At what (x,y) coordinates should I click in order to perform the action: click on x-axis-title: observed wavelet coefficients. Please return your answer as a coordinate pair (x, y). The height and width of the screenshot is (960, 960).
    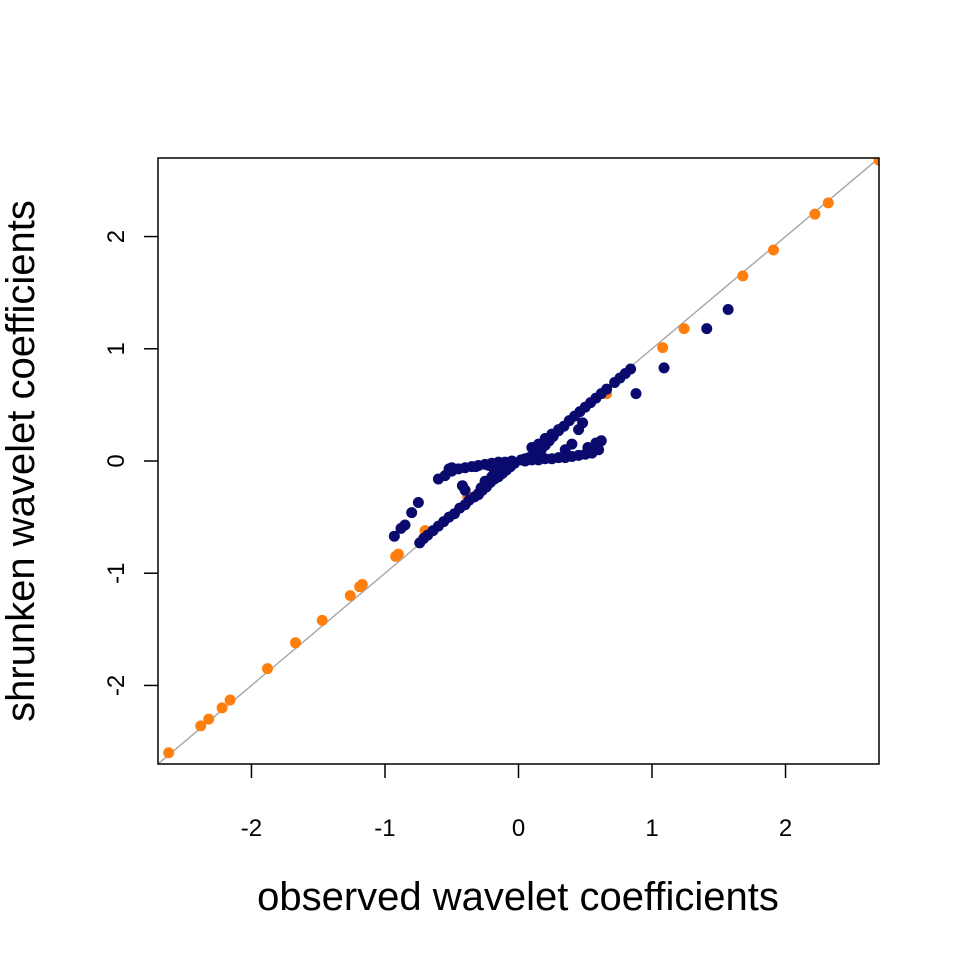
    Looking at the image, I should click on (518, 897).